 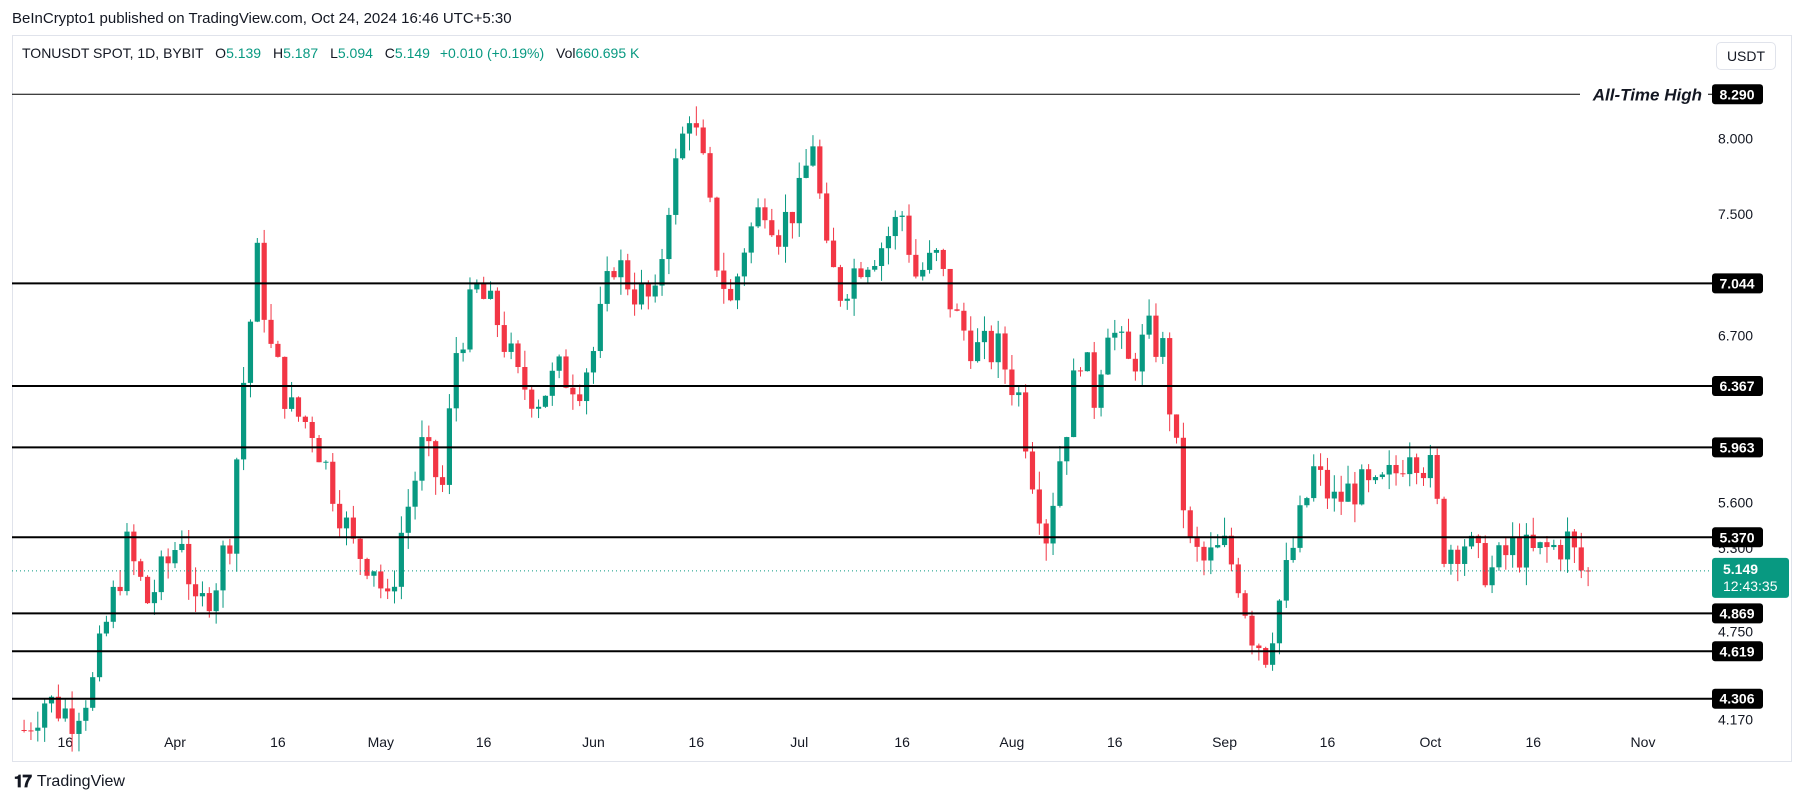 I want to click on x-tick-label: Jul, so click(x=799, y=742).